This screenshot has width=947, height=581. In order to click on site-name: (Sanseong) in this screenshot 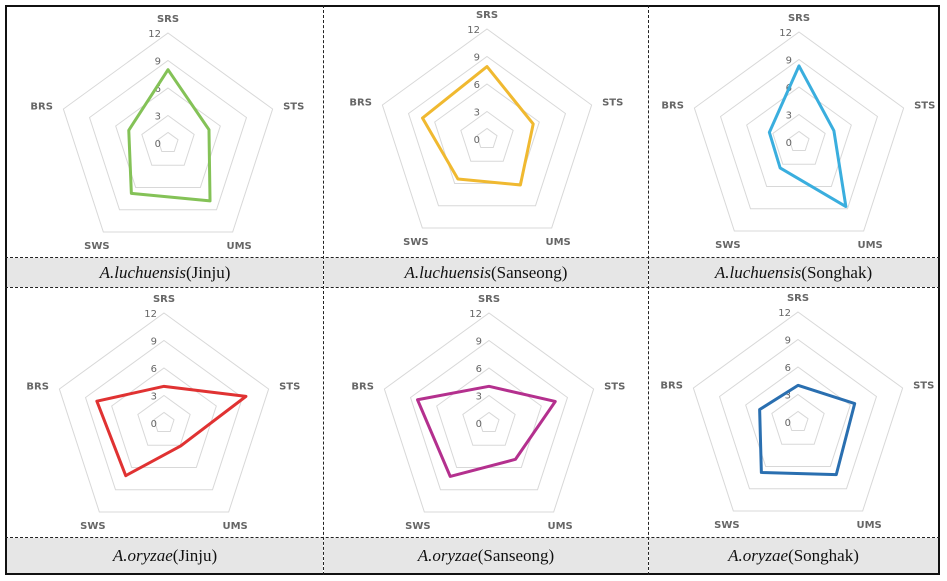, I will do `click(529, 272)`.